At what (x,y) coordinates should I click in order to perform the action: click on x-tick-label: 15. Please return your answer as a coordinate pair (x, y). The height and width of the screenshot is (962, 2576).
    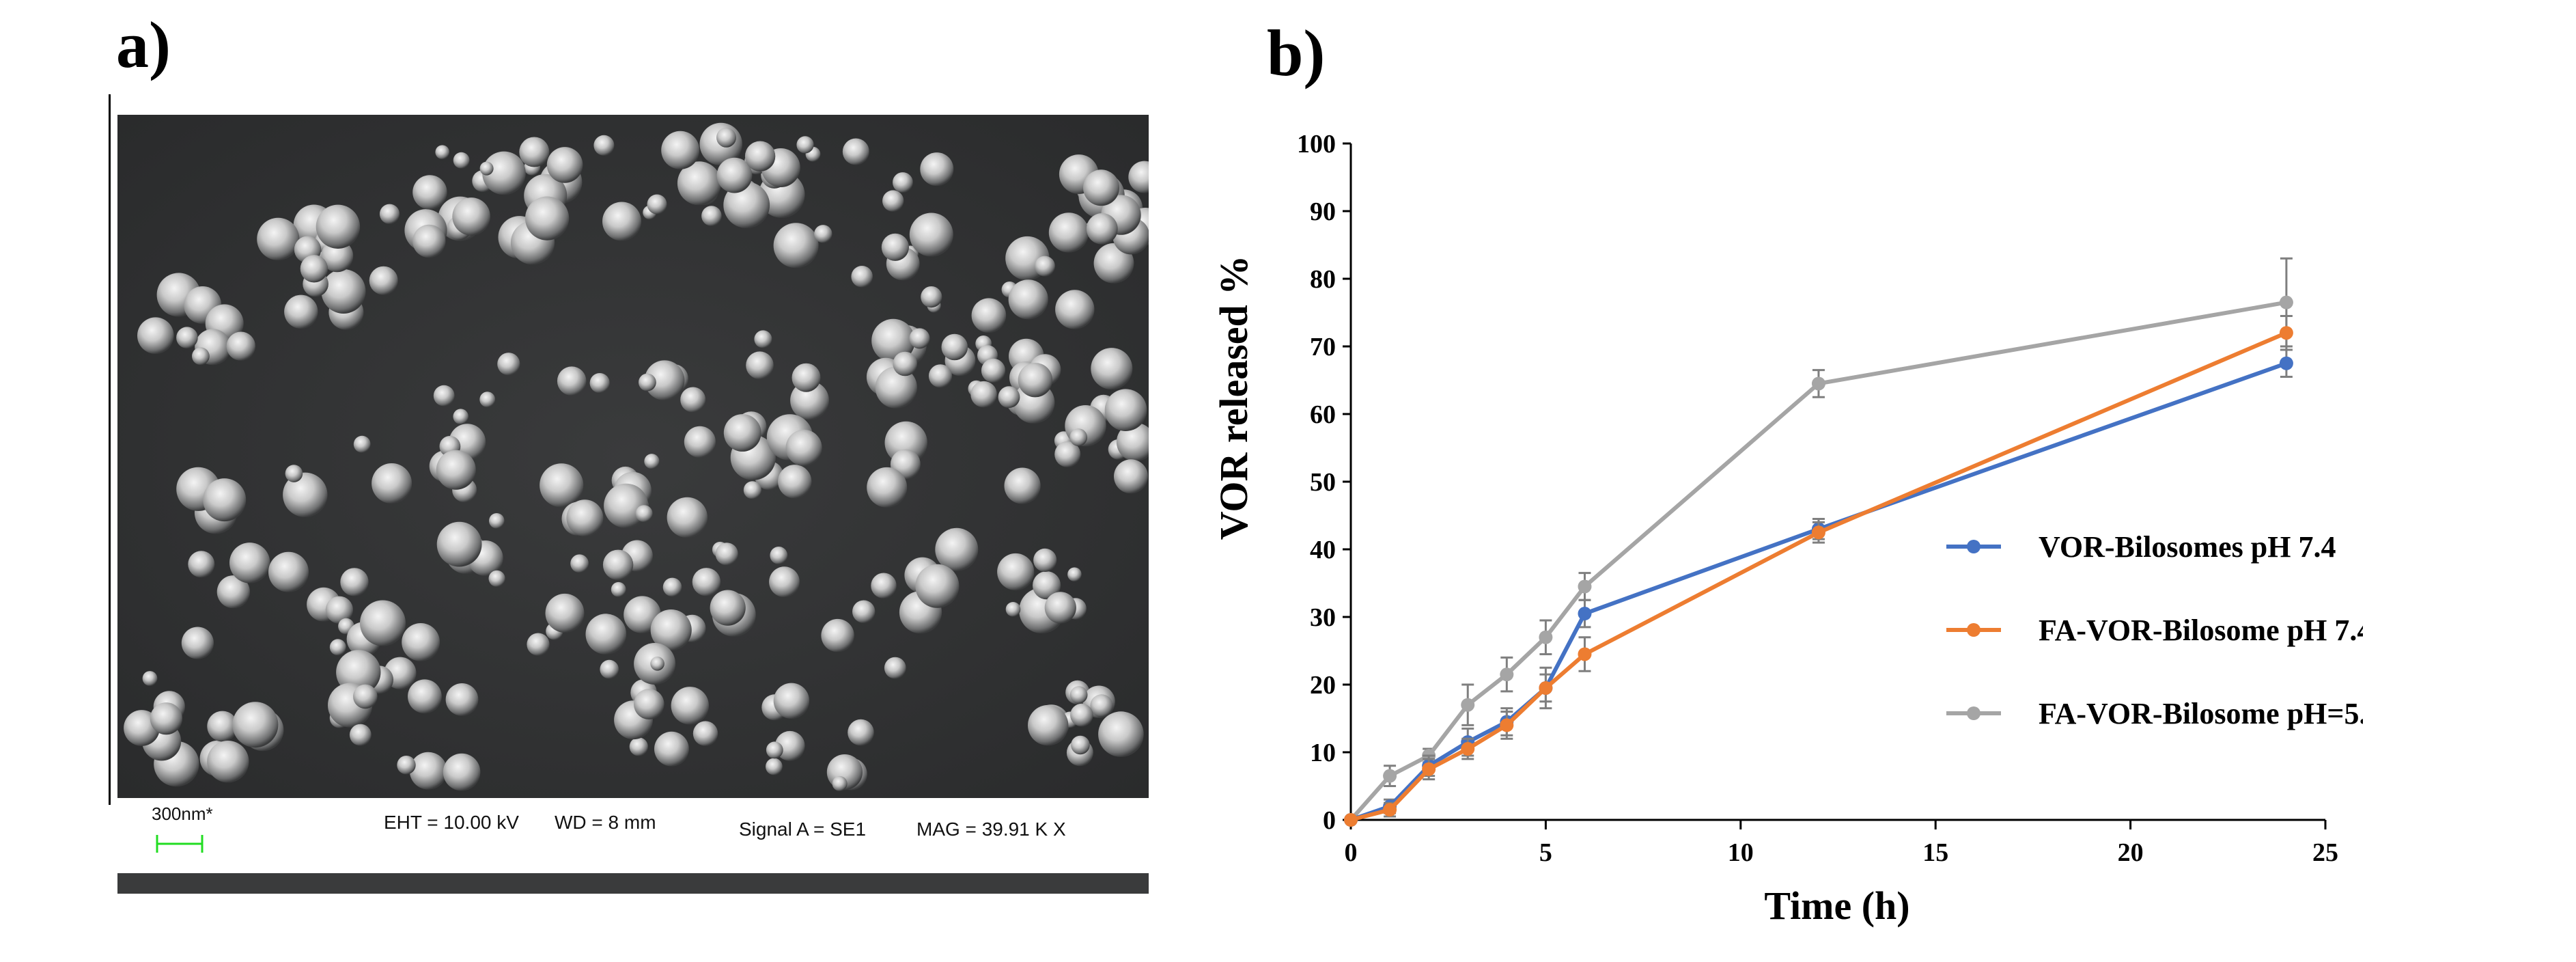
    Looking at the image, I should click on (1935, 852).